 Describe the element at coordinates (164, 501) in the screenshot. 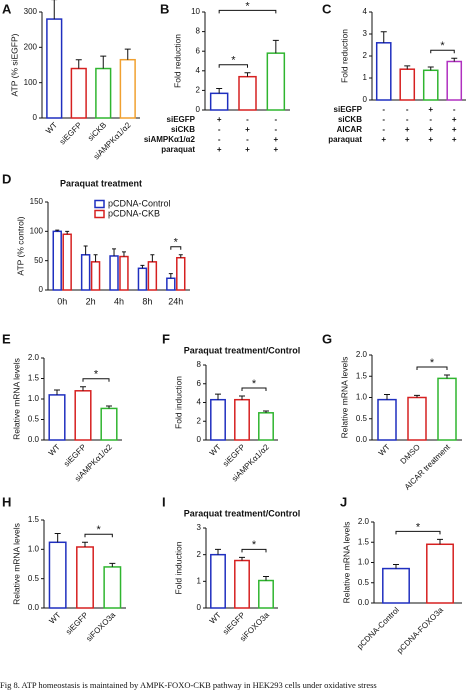

I see `panel-letter: I` at that location.